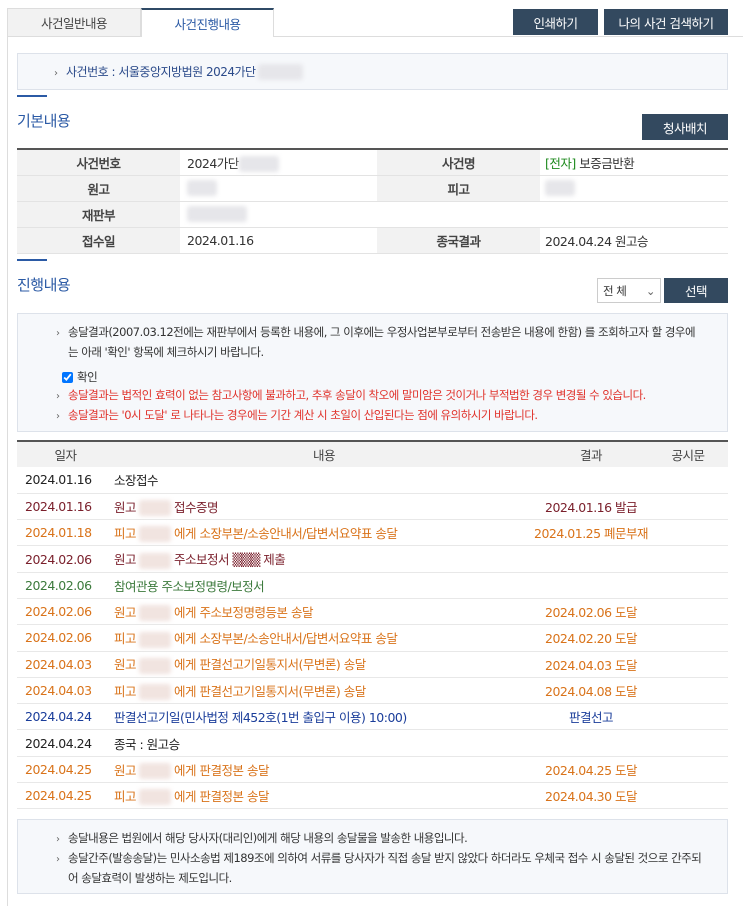 The height and width of the screenshot is (906, 743). I want to click on row-result: 2024.02.20 도달, so click(591, 638).